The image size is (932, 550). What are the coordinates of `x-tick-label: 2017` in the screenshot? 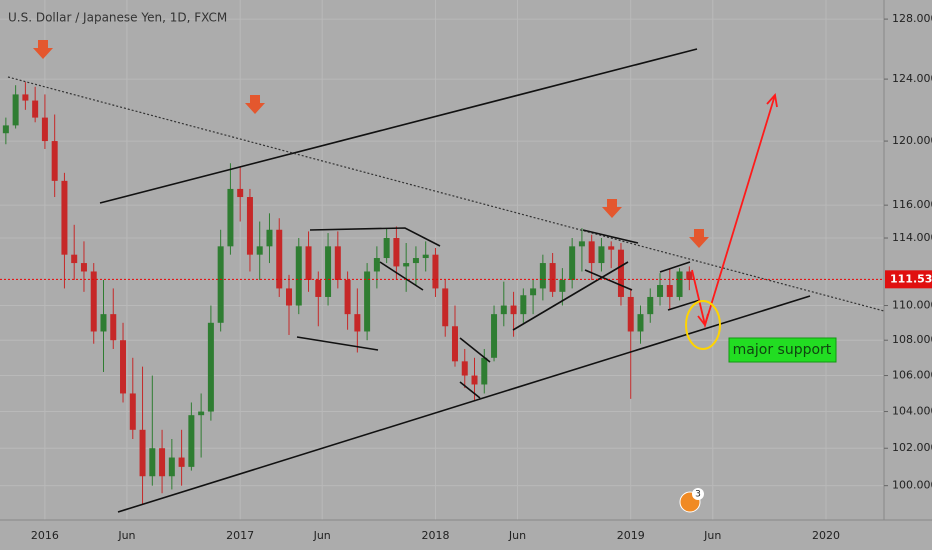 It's located at (240, 535).